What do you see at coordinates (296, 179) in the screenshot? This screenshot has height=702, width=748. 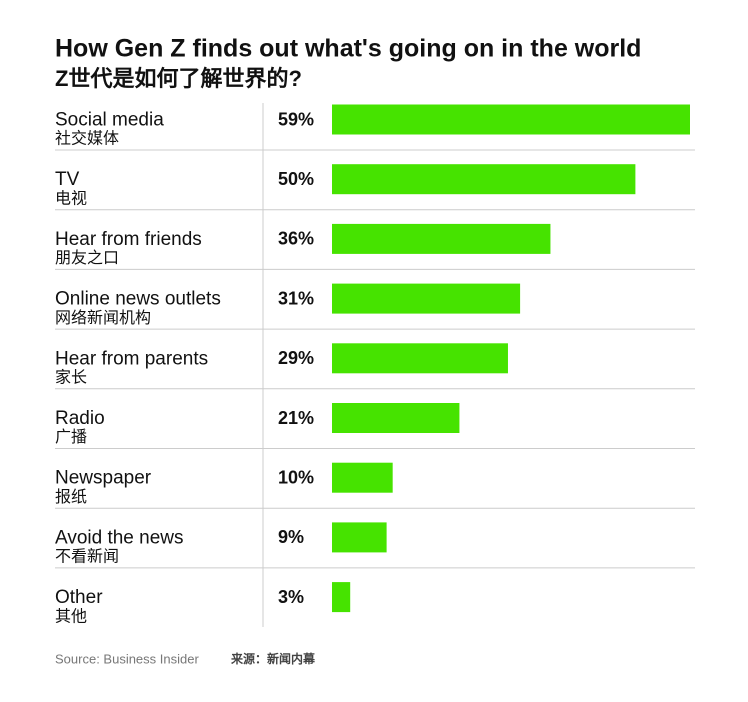 I see `value-label: 50%` at bounding box center [296, 179].